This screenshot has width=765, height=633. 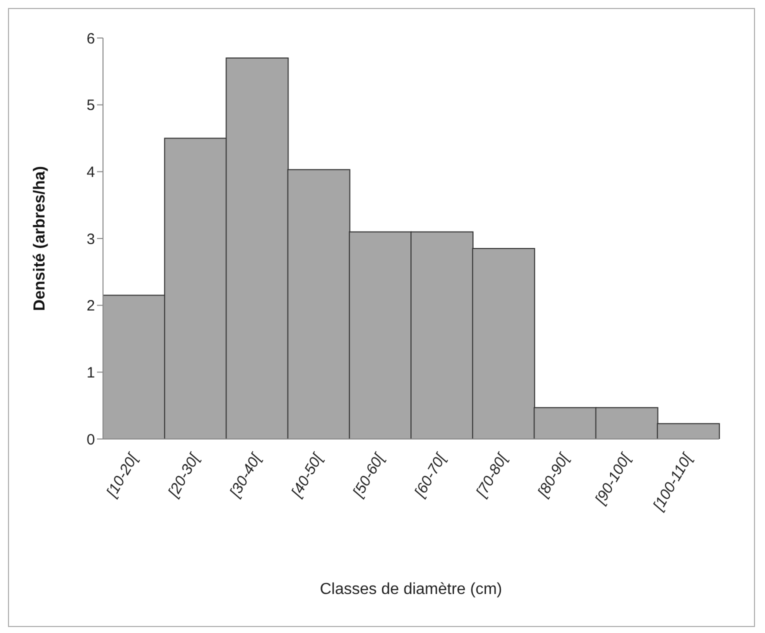 I want to click on x-axis-title: Classes de diamètre (cm), so click(x=411, y=589).